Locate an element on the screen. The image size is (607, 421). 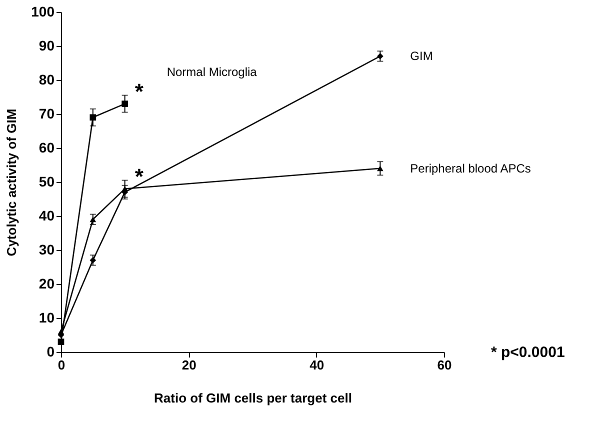
y-tick-label: 40 is located at coordinates (46, 216).